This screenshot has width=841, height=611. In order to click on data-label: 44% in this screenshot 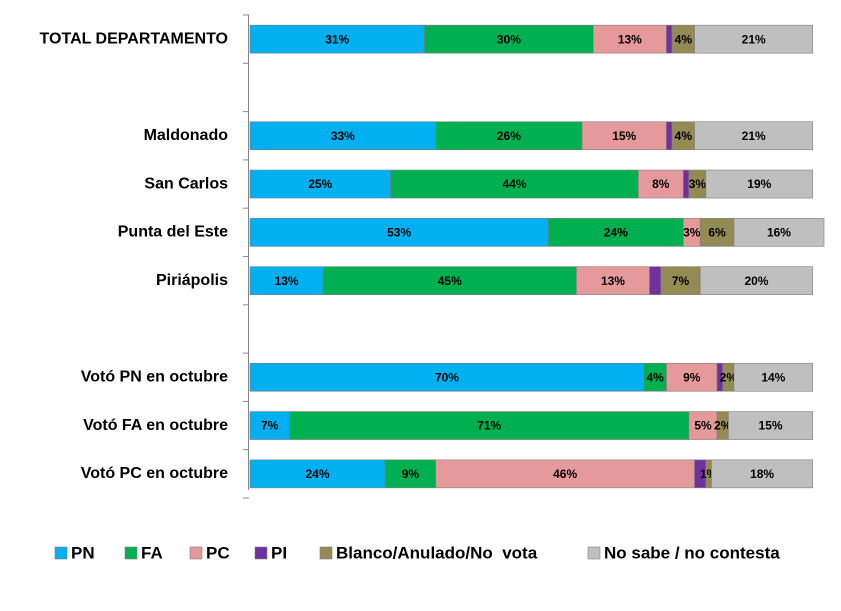, I will do `click(514, 184)`.